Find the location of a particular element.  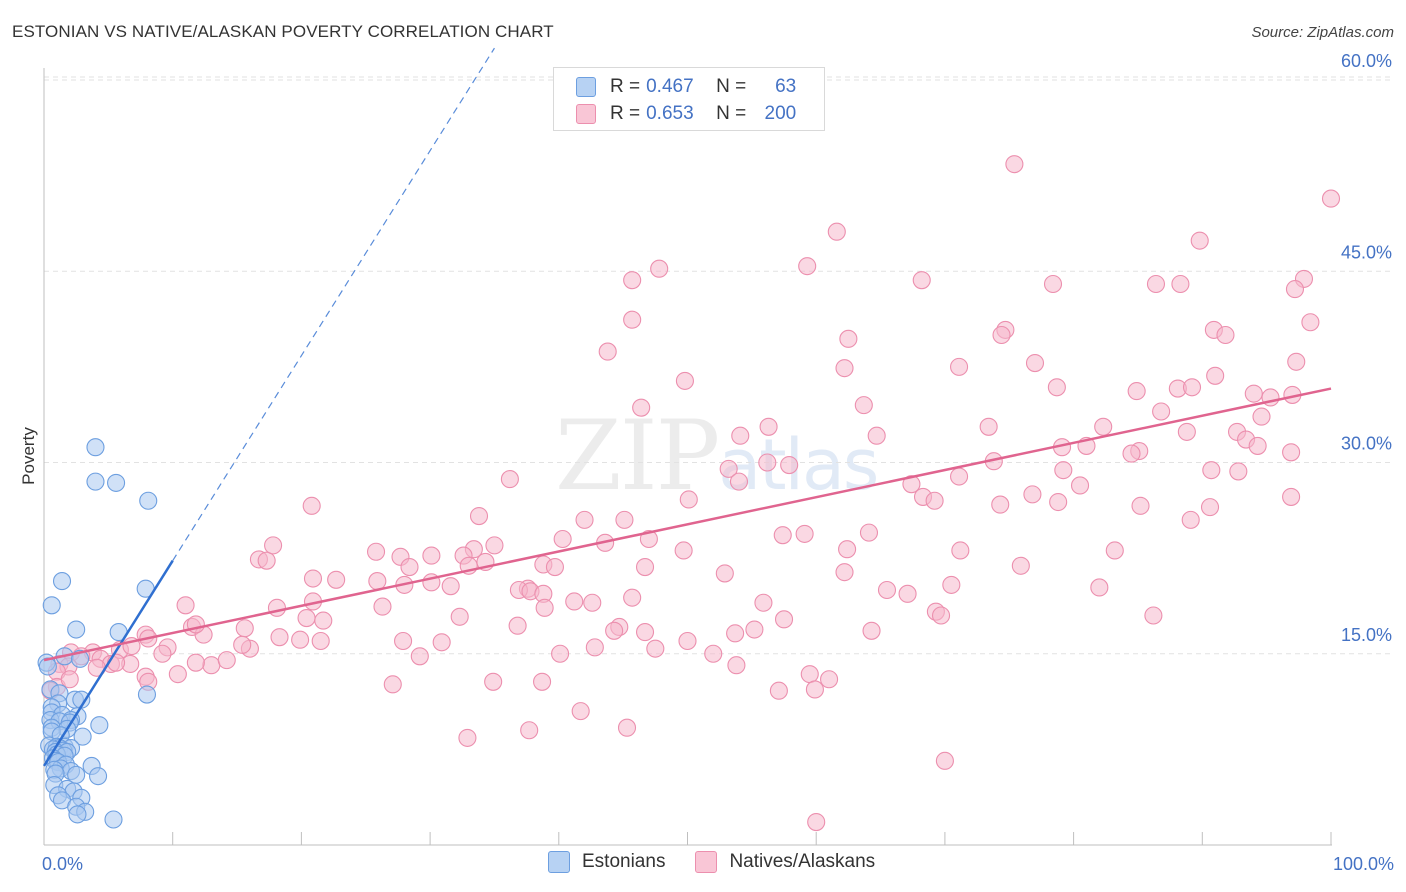

legend-label-estonians: Estonians is located at coordinates (624, 861).